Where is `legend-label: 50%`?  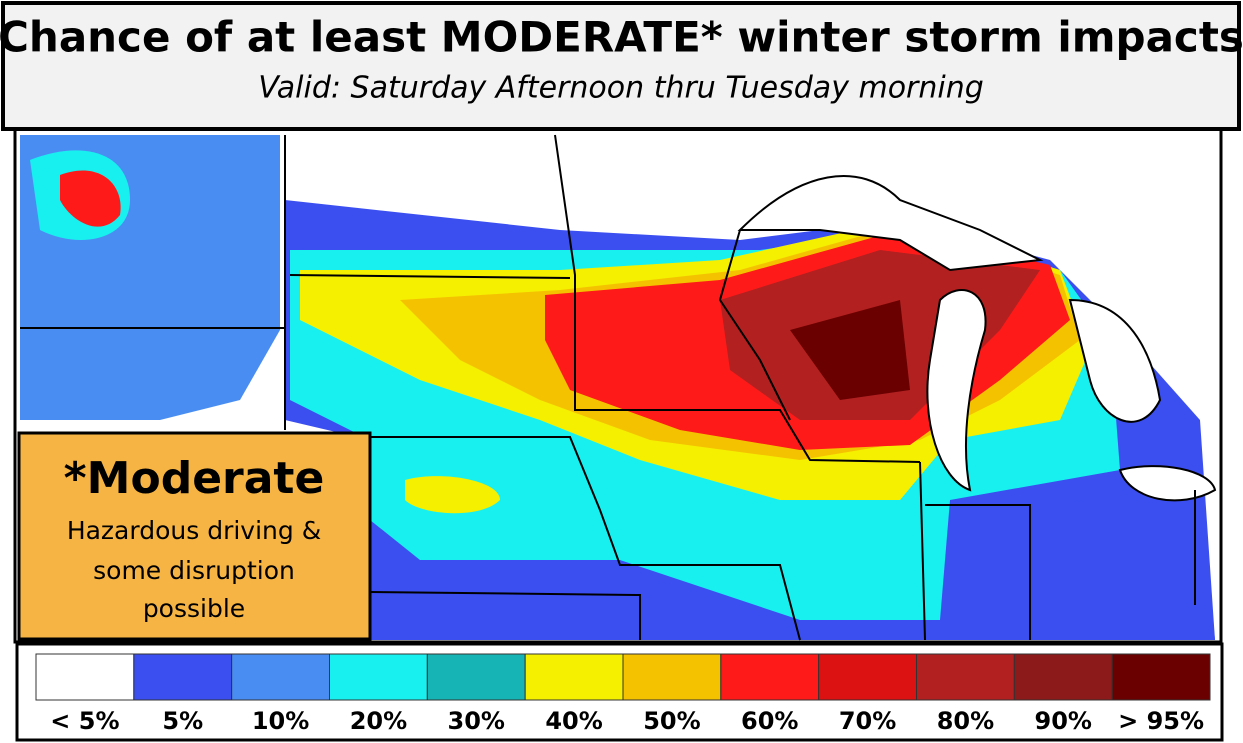
legend-label: 50% is located at coordinates (671, 721).